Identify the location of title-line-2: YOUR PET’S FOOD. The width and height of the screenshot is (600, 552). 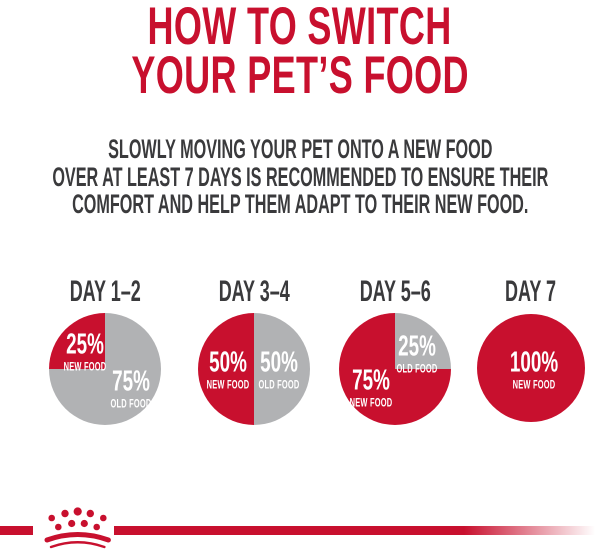
(300, 75).